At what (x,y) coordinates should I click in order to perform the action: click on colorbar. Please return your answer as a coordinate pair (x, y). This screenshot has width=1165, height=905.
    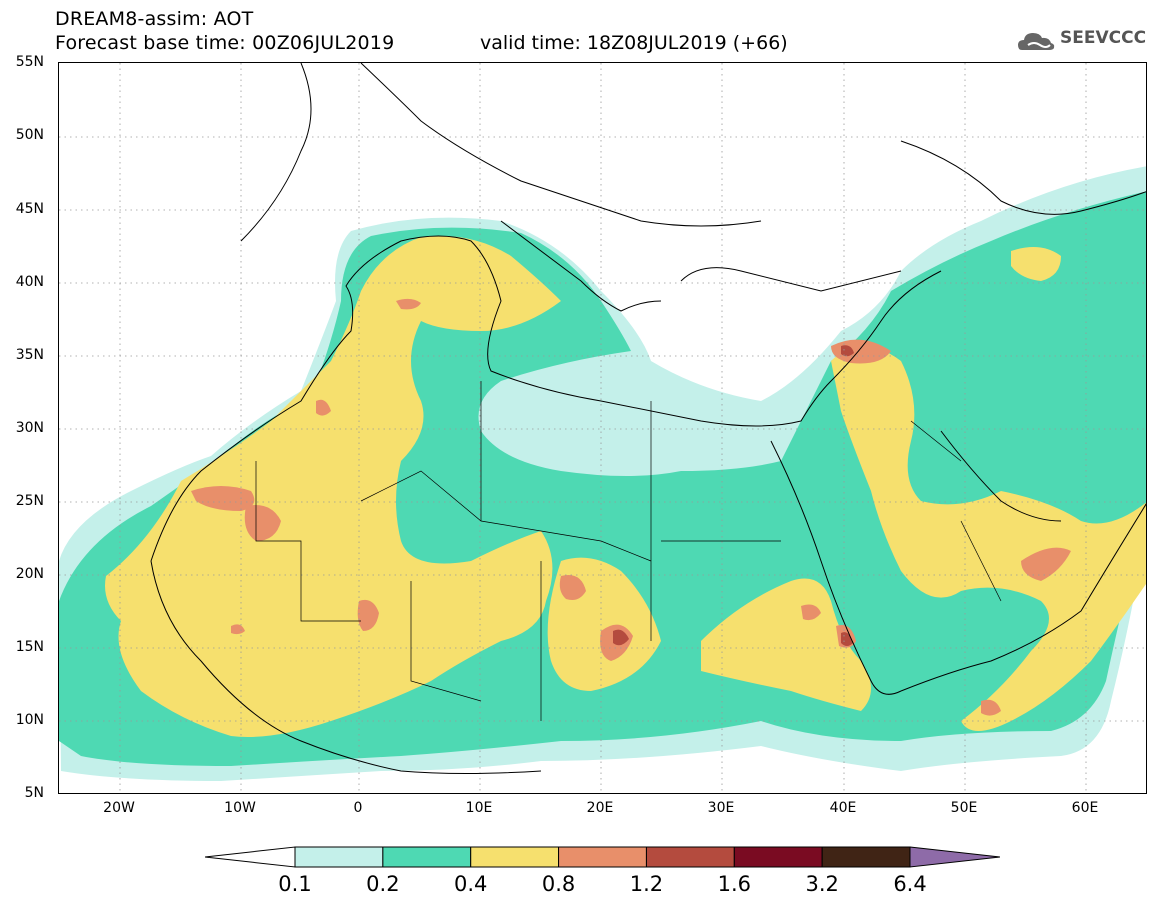
    Looking at the image, I should click on (602, 857).